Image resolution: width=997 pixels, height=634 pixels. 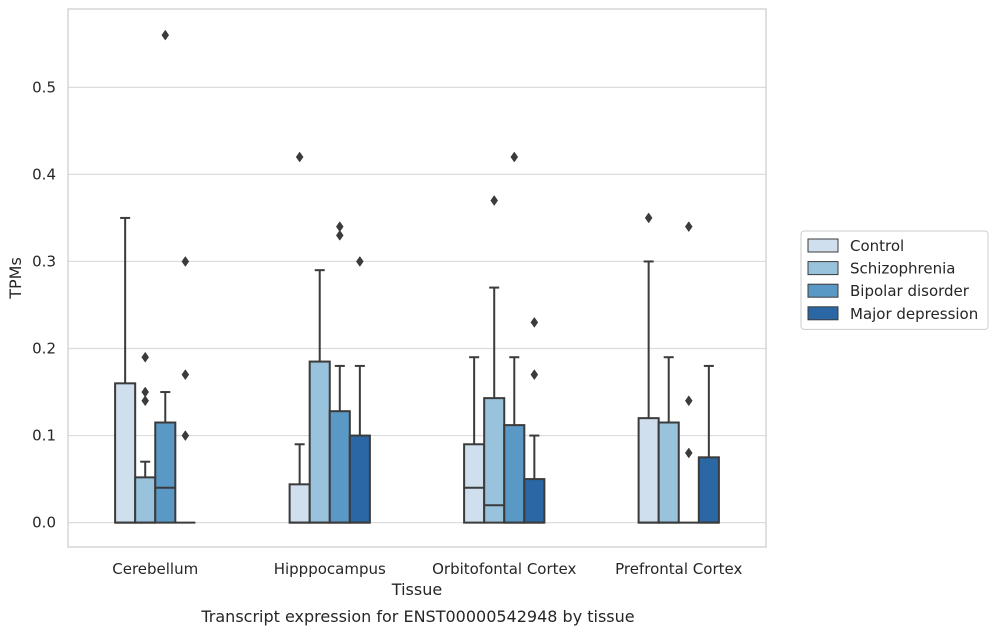 What do you see at coordinates (416, 589) in the screenshot?
I see `x-axis-label: Tissue` at bounding box center [416, 589].